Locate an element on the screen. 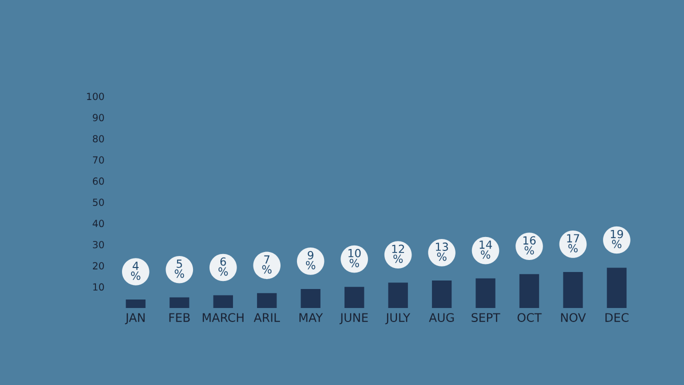  data-label: 10 % is located at coordinates (354, 258).